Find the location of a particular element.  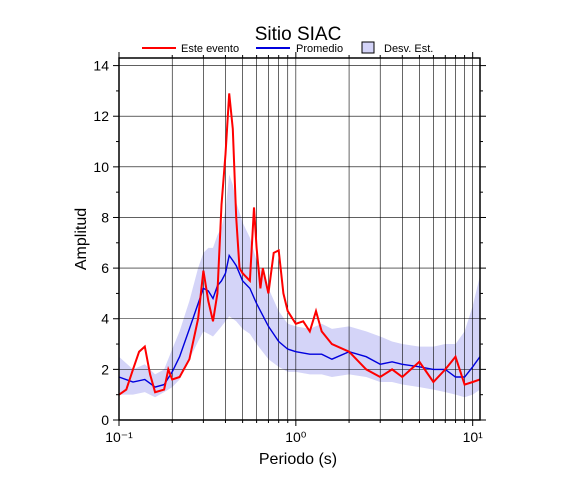

legend-label: Promedio is located at coordinates (319, 49).